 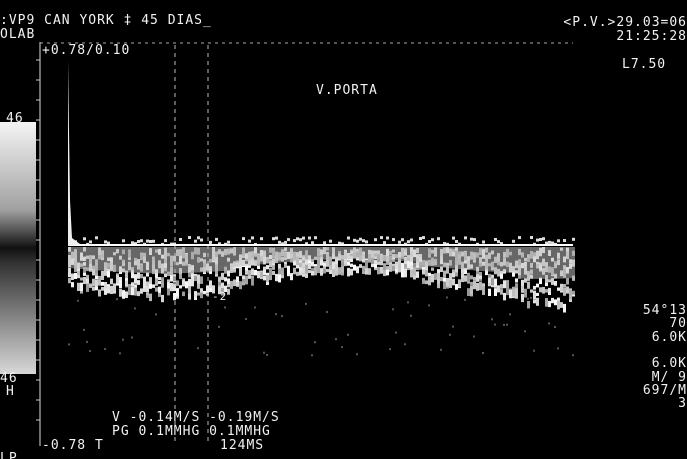 I want to click on corner-label: LP, so click(x=9, y=455).